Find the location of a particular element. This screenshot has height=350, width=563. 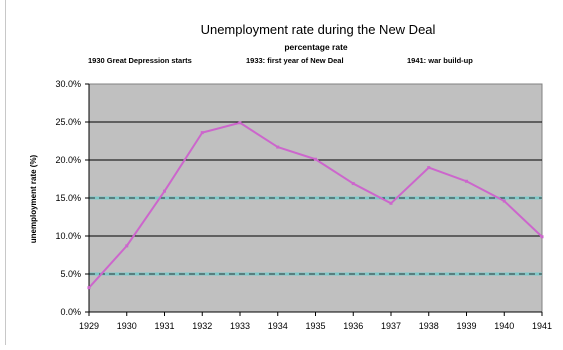

x-tick-label: 1936 is located at coordinates (353, 326).